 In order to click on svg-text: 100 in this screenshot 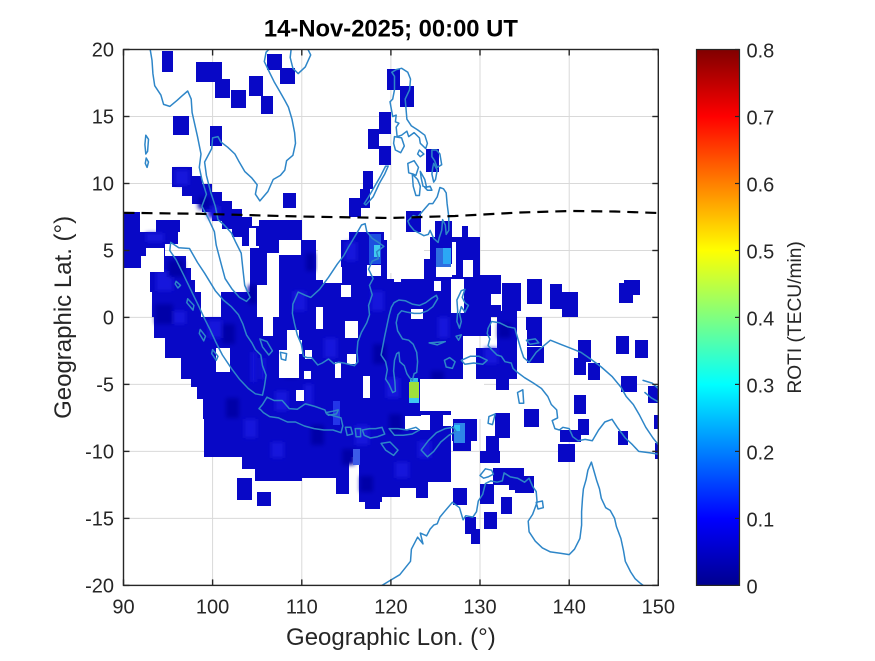, I will do `click(212, 608)`.